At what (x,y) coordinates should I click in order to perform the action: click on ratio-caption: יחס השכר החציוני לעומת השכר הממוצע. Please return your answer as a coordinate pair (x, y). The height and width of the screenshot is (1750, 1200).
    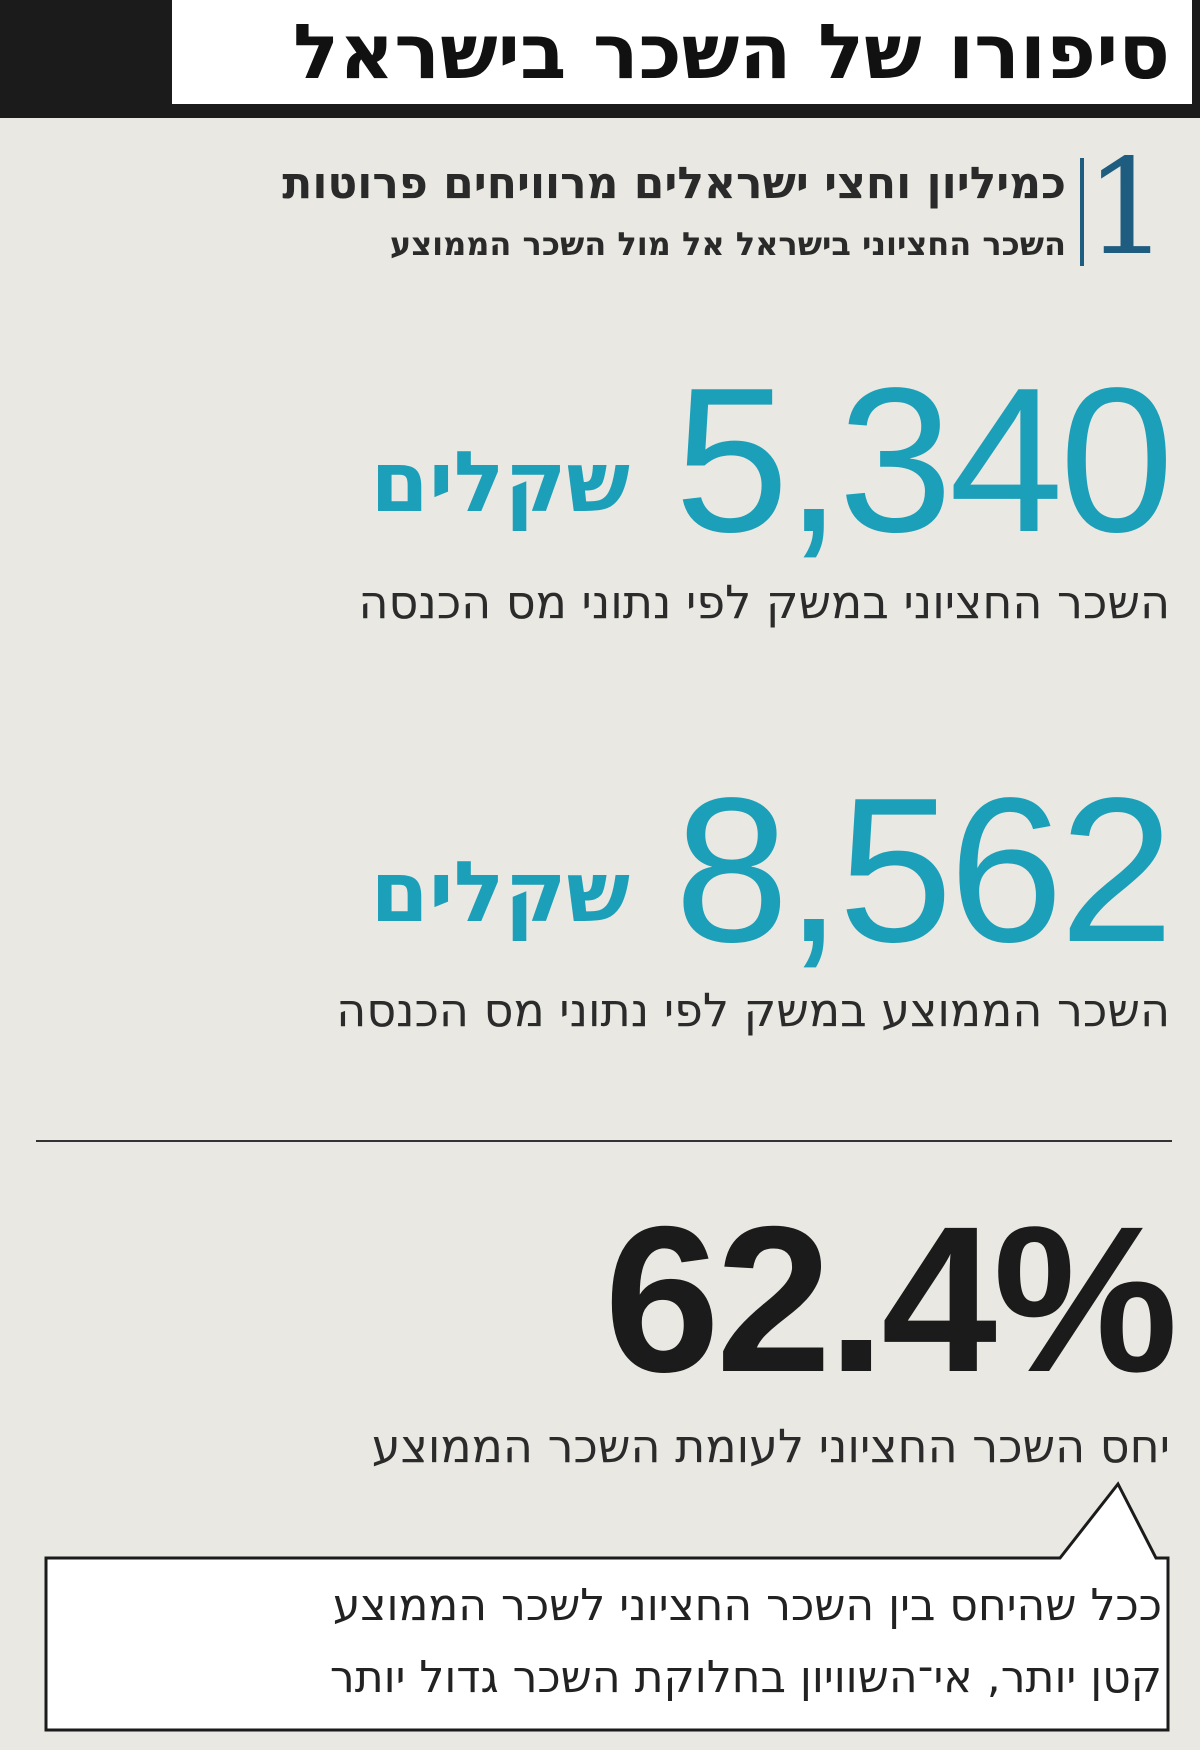
    Looking at the image, I should click on (770, 1446).